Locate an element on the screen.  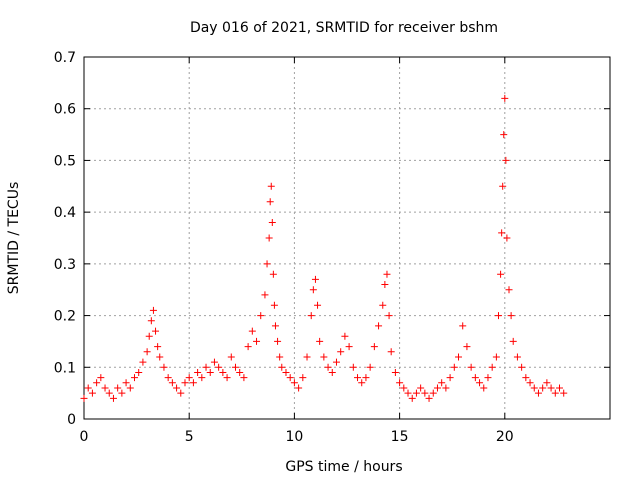
y-tick-label: 0.1 is located at coordinates (65, 368).